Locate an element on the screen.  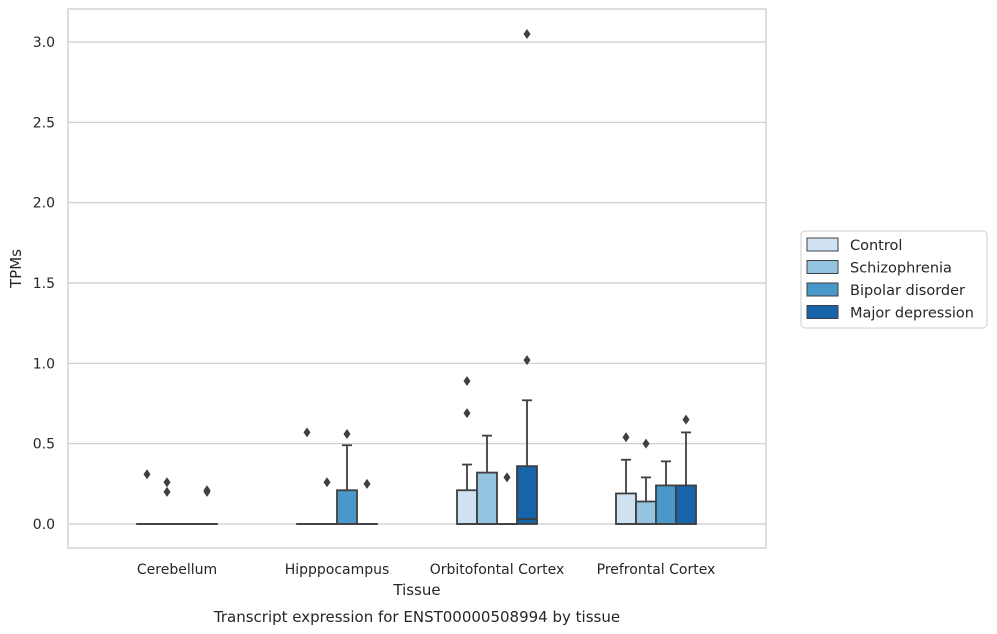
legend-frame is located at coordinates (894, 279).